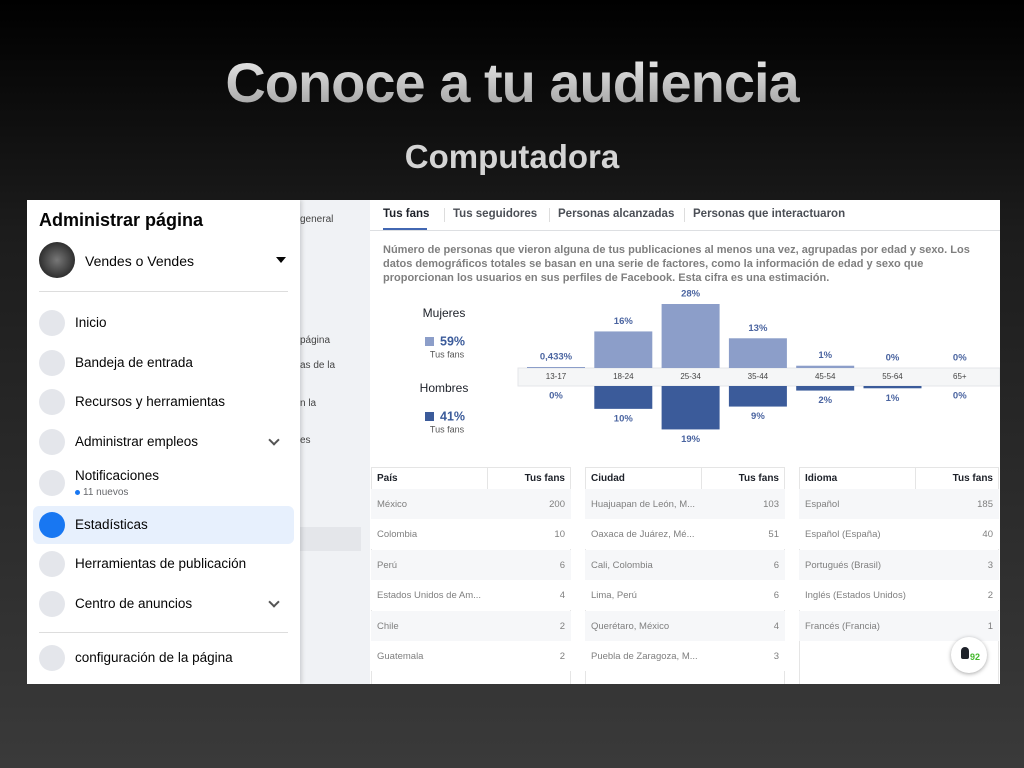 The image size is (1024, 768). What do you see at coordinates (406, 214) in the screenshot?
I see `tab: Tus fans` at bounding box center [406, 214].